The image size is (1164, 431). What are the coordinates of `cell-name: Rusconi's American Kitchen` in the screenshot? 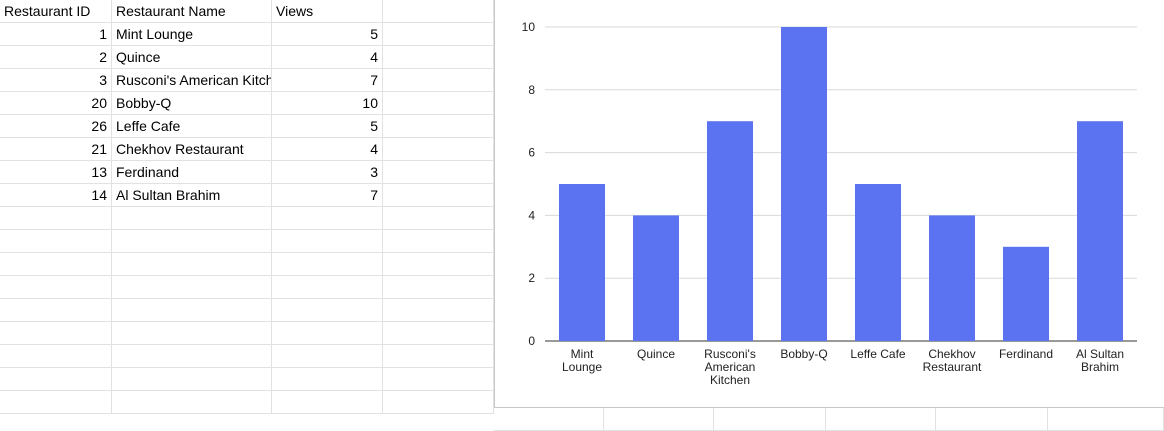 It's located at (192, 80).